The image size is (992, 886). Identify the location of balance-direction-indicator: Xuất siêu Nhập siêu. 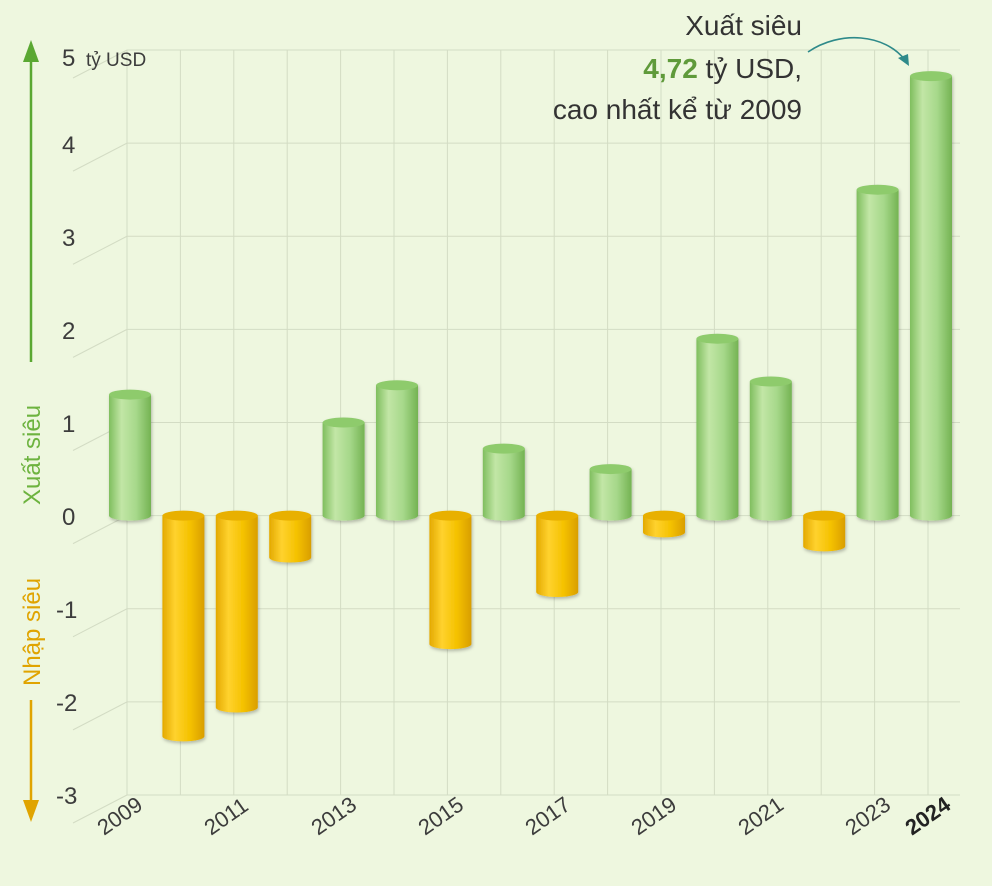
(32, 431).